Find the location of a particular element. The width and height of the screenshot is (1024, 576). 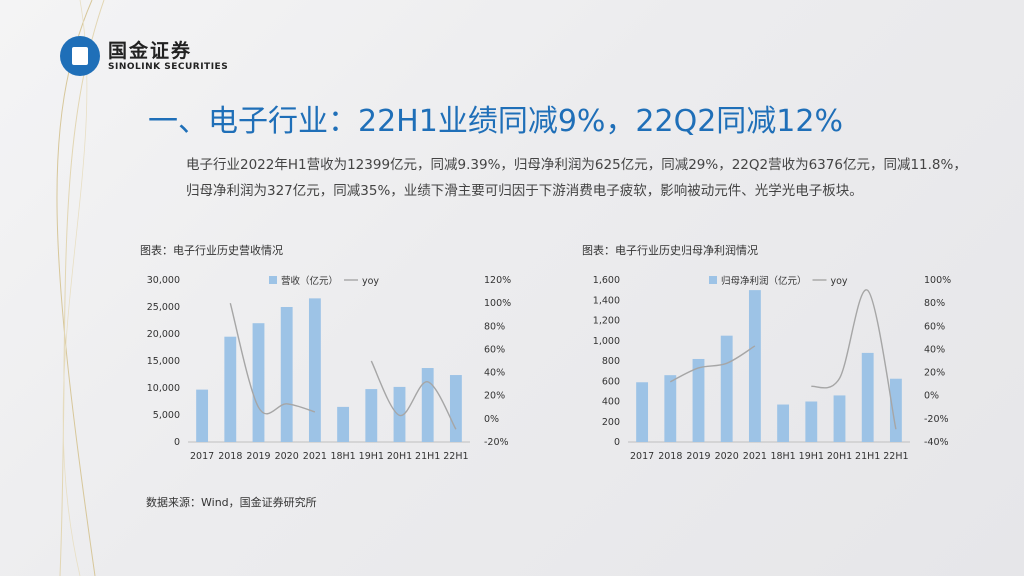

brand-name-en: SINOLINK SECURITIES is located at coordinates (168, 67).